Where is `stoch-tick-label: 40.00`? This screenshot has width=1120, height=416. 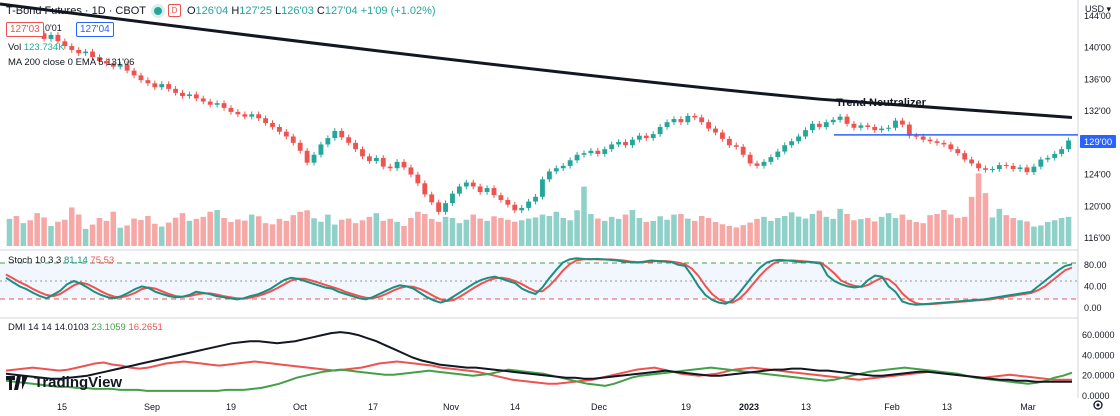 stoch-tick-label: 40.00 is located at coordinates (1095, 286).